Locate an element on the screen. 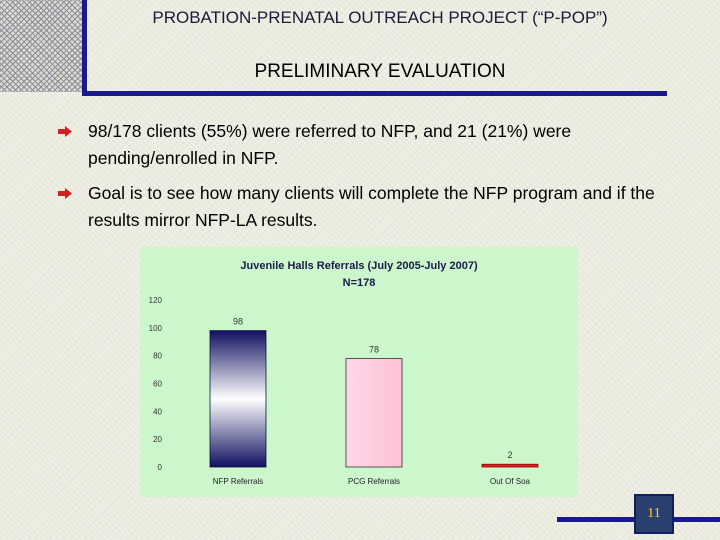 The height and width of the screenshot is (540, 720). x-tick-label: PCG Referrals is located at coordinates (374, 481).